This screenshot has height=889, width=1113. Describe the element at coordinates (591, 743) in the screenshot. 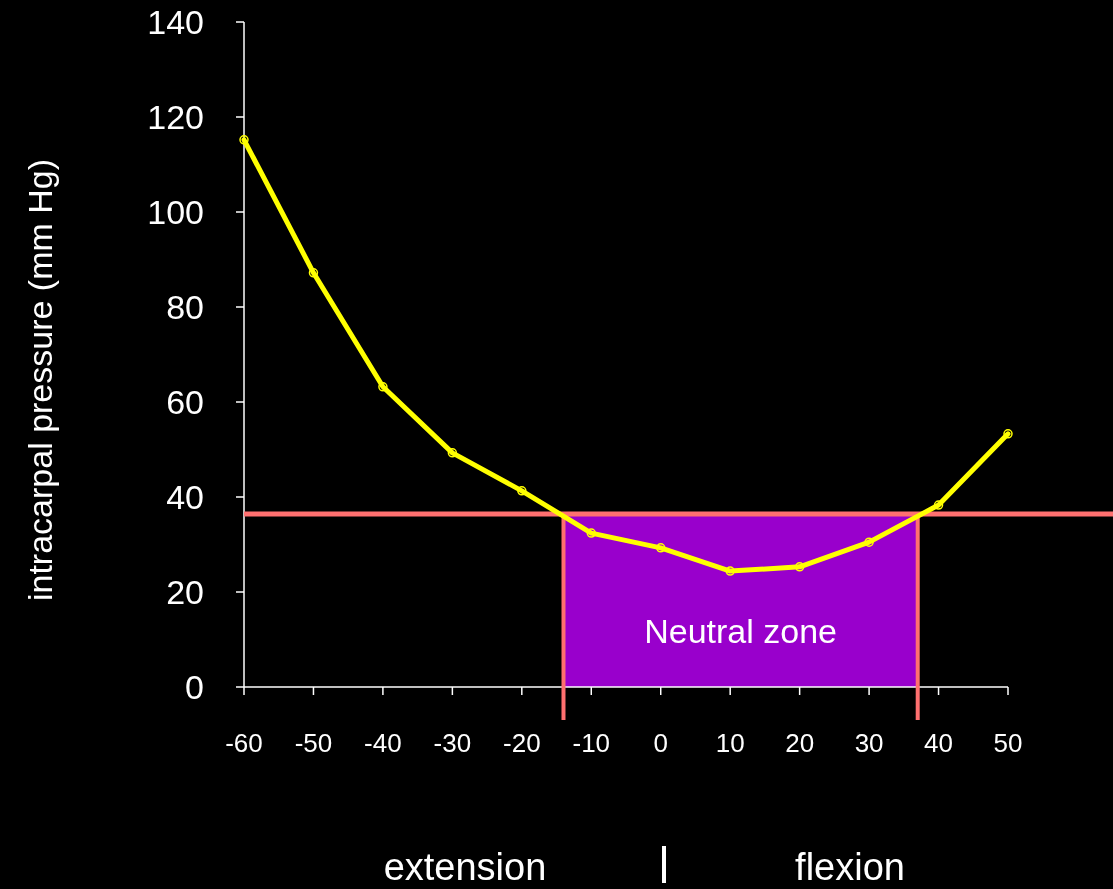

I see `x-tick-label: -10` at that location.